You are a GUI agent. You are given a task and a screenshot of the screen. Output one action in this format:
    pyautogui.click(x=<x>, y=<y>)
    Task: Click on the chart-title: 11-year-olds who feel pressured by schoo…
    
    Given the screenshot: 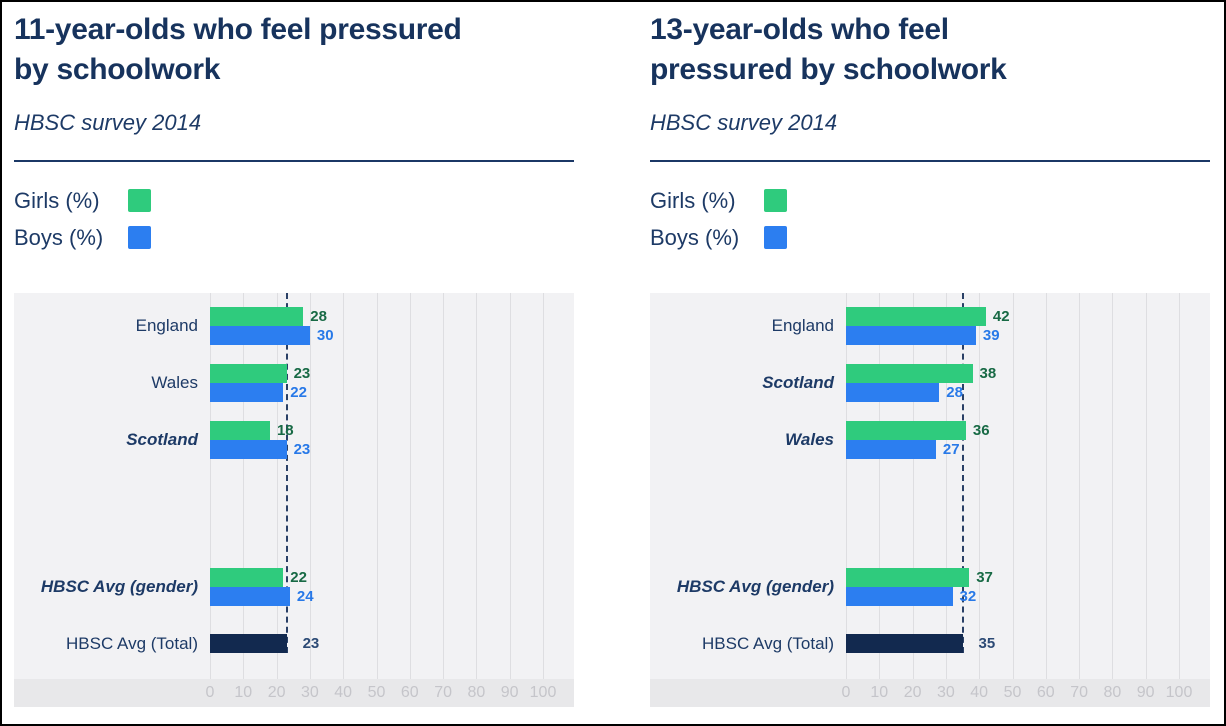 What is the action you would take?
    pyautogui.click(x=238, y=49)
    